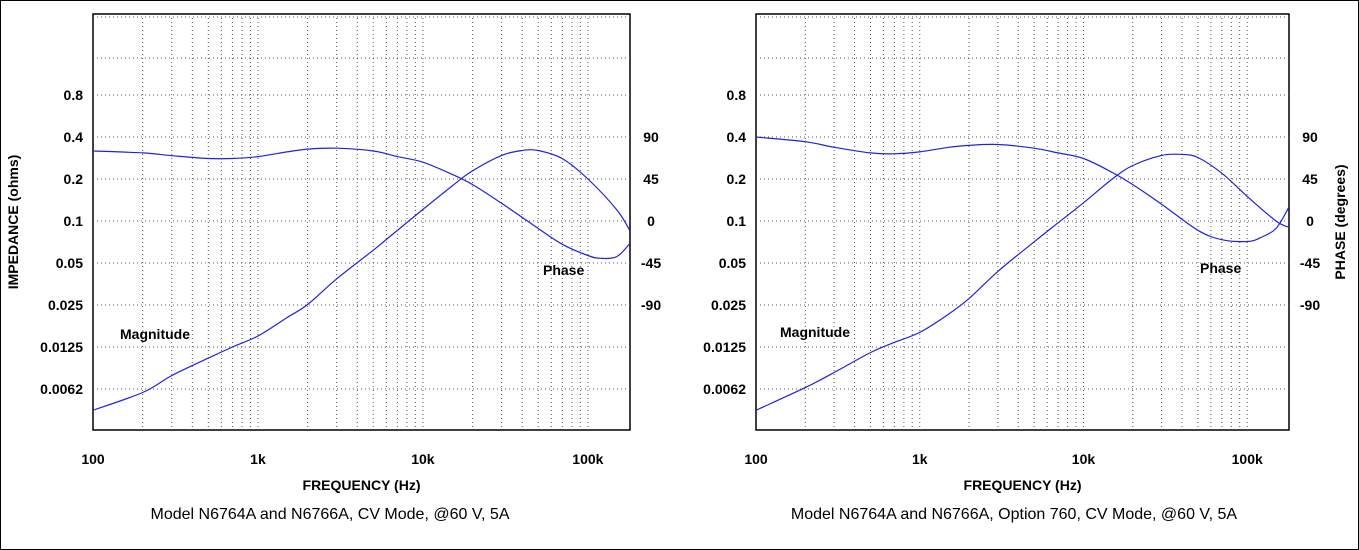 This screenshot has width=1359, height=550. What do you see at coordinates (13, 222) in the screenshot?
I see `y-axis-title: IMPEDANCE (ohms)` at bounding box center [13, 222].